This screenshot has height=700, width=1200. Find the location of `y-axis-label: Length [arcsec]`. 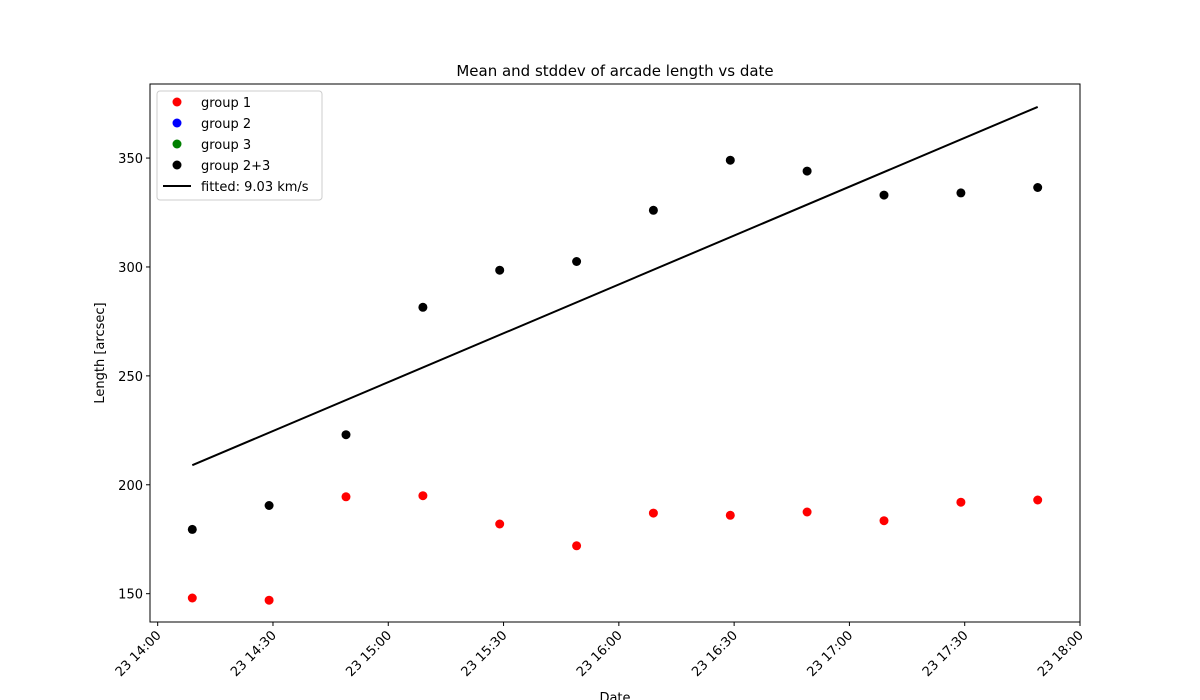

y-axis-label: Length [arcsec] is located at coordinates (100, 352).